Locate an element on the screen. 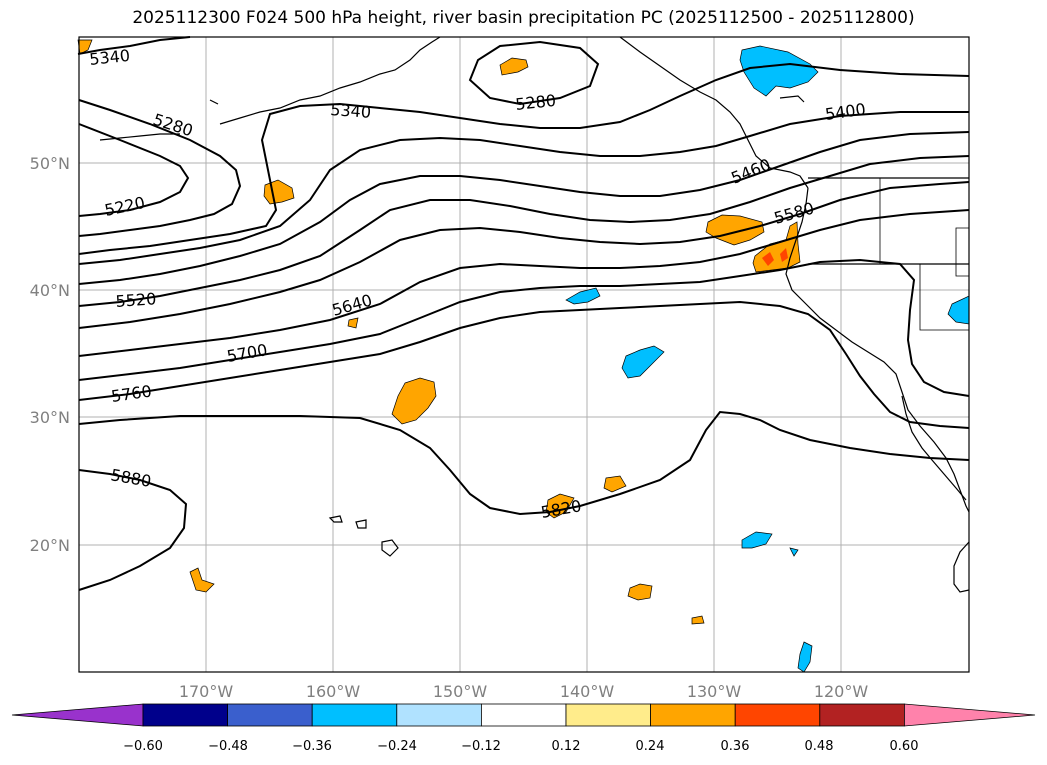  lat-tick-label: 50°N is located at coordinates (50, 163).